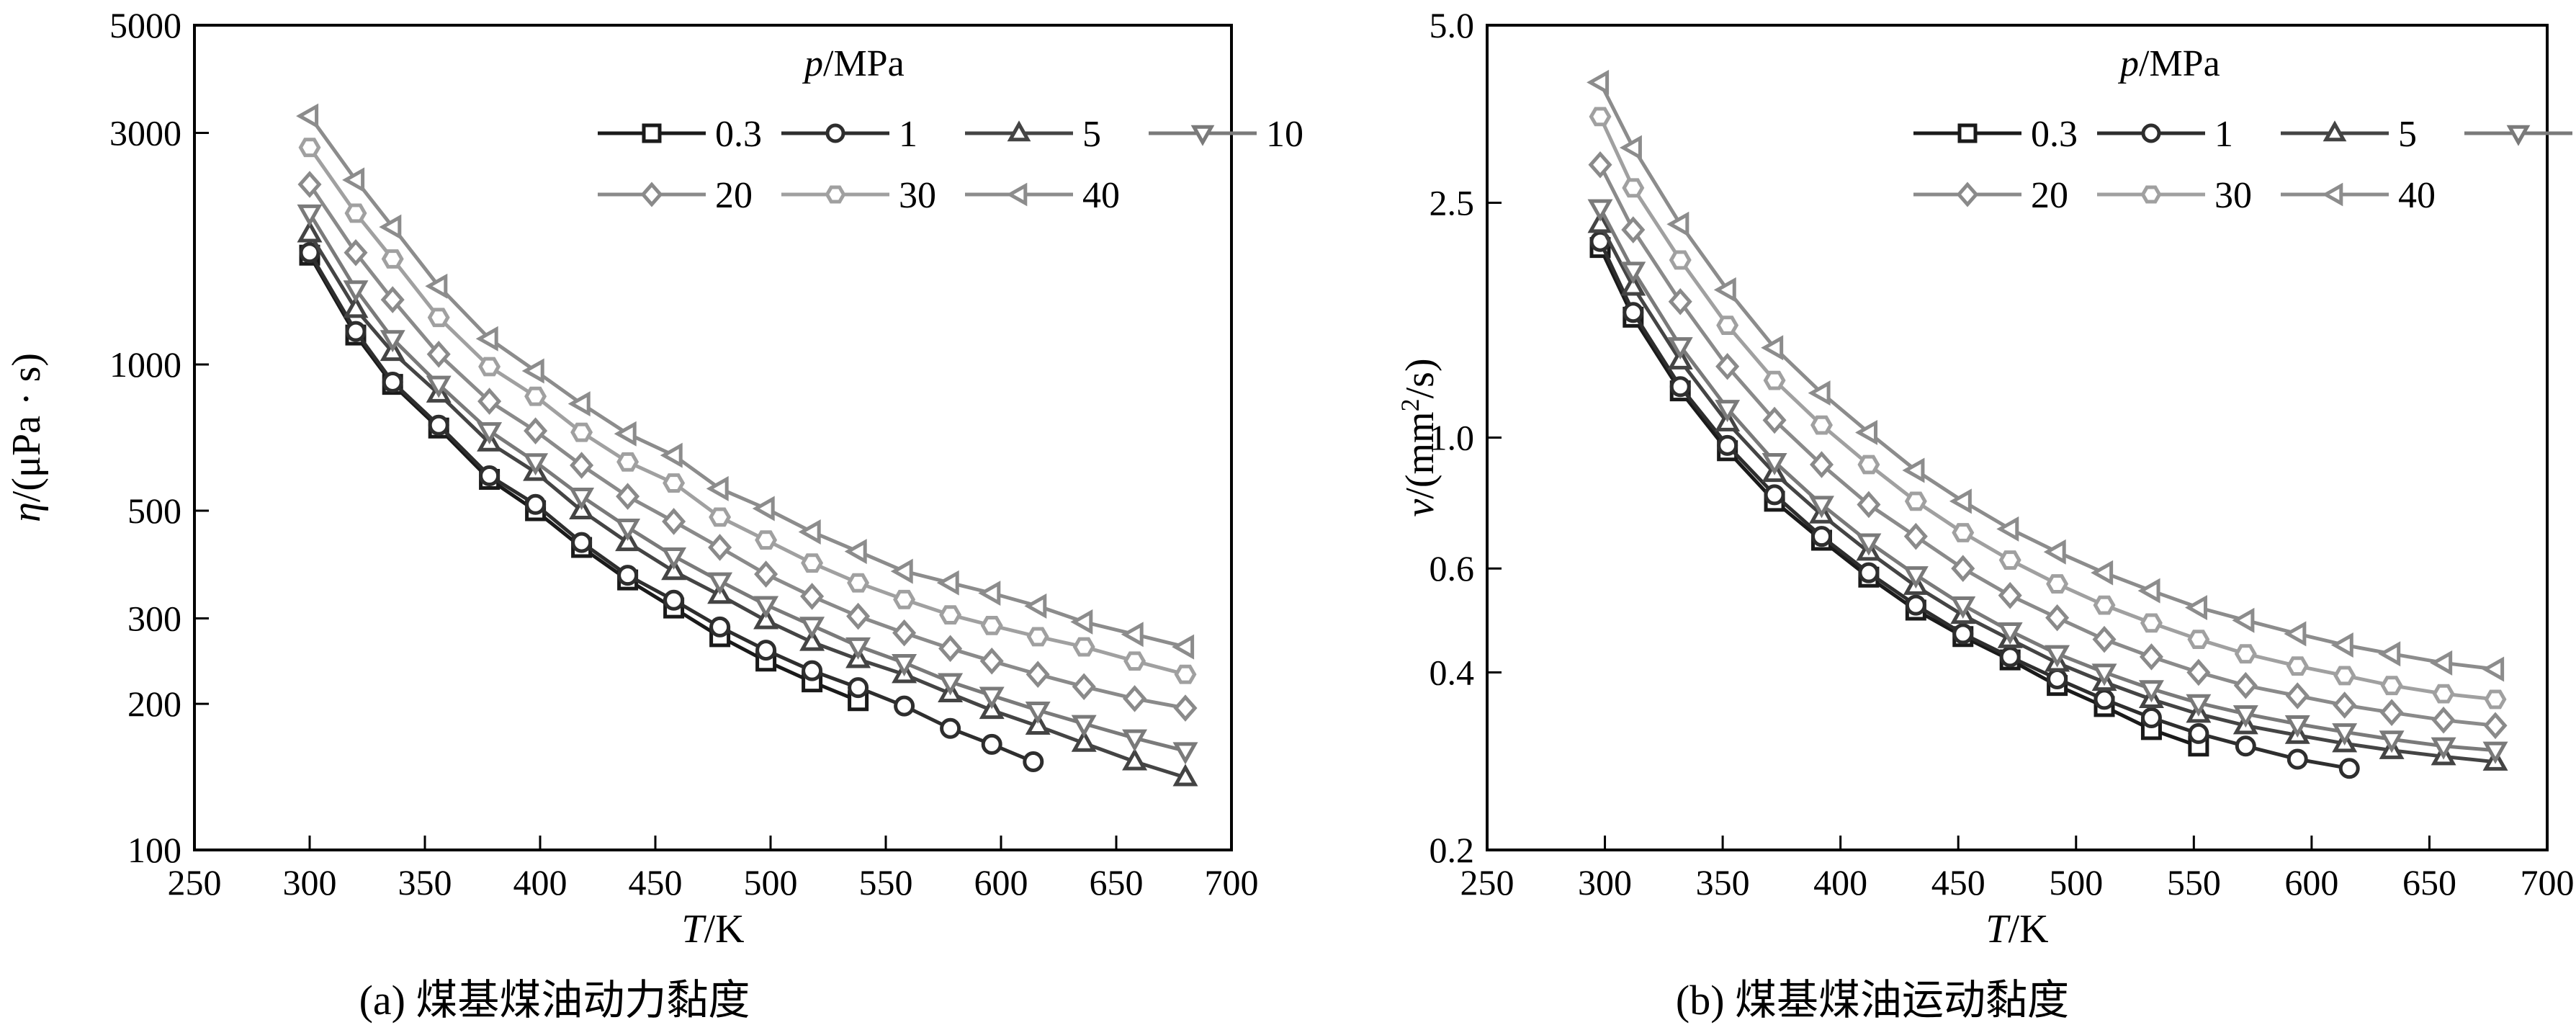 Image resolution: width=2576 pixels, height=1025 pixels. I want to click on legend-title-symbol: p, so click(2128, 64).